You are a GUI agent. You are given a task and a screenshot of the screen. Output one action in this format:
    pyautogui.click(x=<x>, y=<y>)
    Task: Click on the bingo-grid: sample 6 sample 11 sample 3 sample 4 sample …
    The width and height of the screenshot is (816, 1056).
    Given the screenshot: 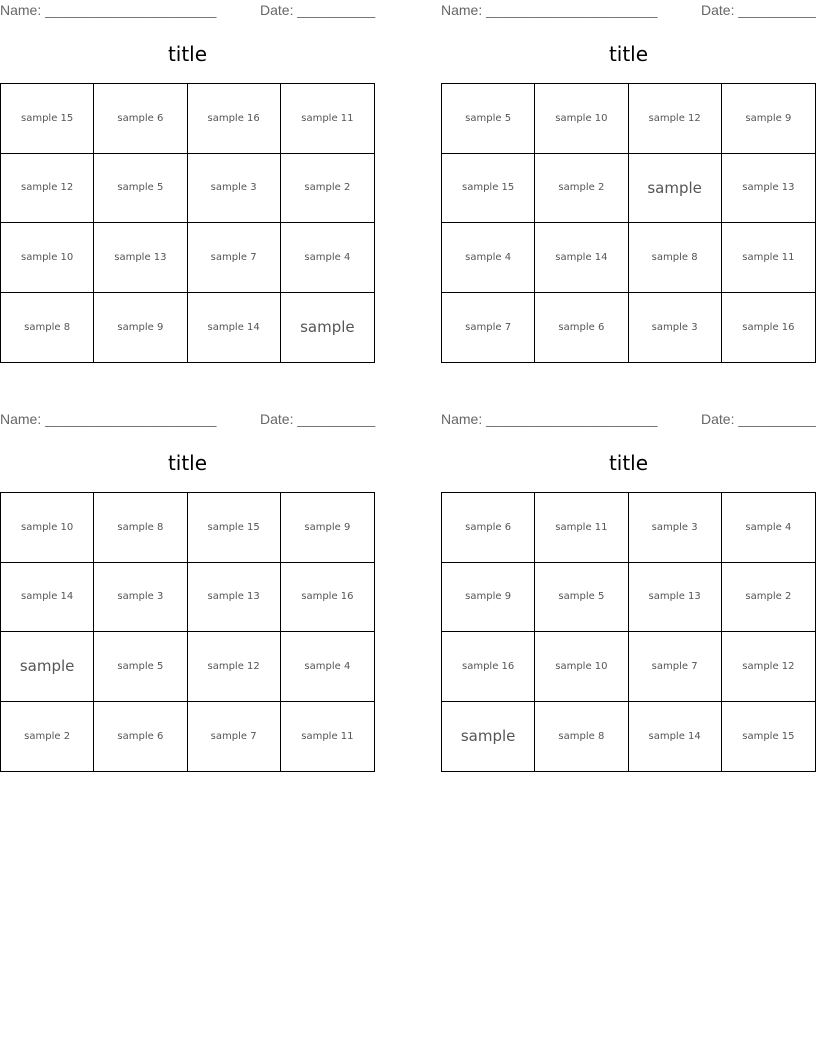 What is the action you would take?
    pyautogui.click(x=628, y=632)
    